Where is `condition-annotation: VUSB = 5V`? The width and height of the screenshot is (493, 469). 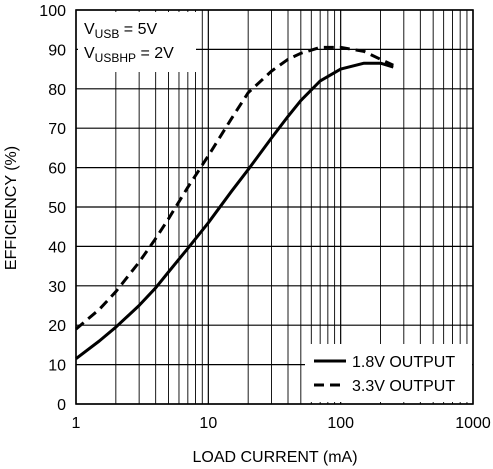 condition-annotation: VUSB = 5V is located at coordinates (120, 31).